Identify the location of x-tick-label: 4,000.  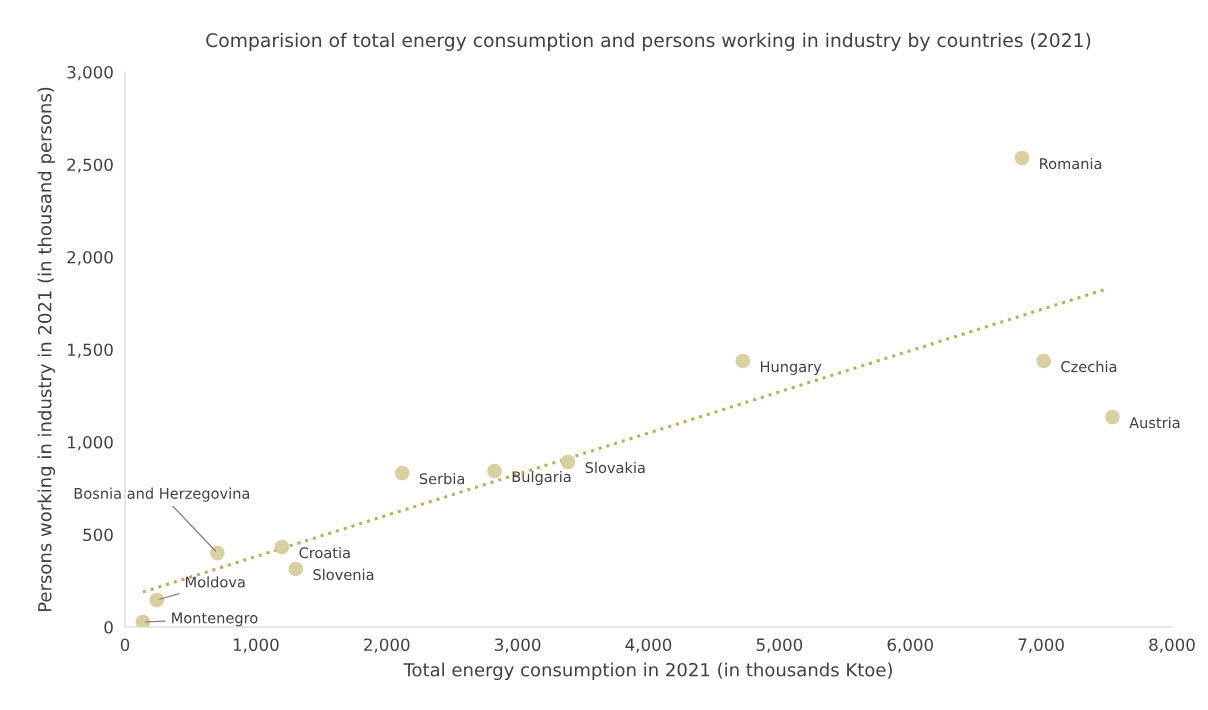
(648, 645).